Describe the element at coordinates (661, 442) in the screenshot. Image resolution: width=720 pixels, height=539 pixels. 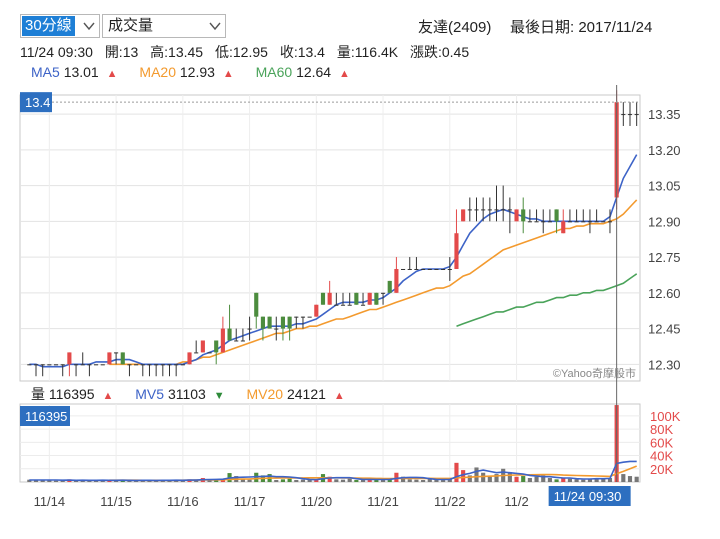
I see `volume-tick-label: 60K` at that location.